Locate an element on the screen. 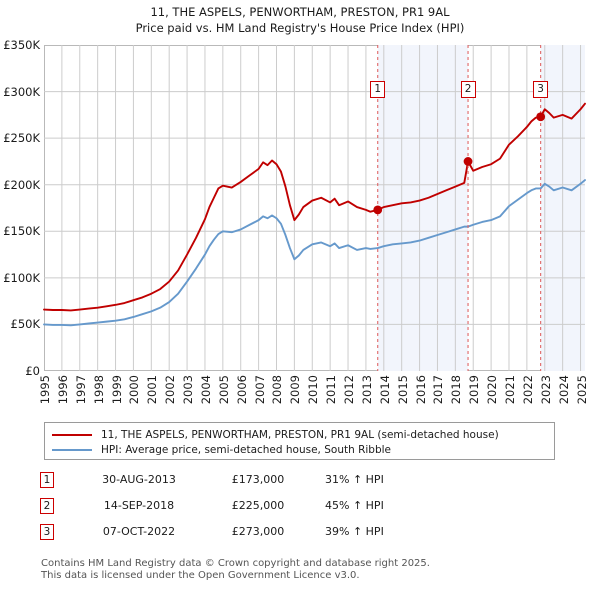 The image size is (600, 590). x-axis-tick-label: 2025 is located at coordinates (581, 390).